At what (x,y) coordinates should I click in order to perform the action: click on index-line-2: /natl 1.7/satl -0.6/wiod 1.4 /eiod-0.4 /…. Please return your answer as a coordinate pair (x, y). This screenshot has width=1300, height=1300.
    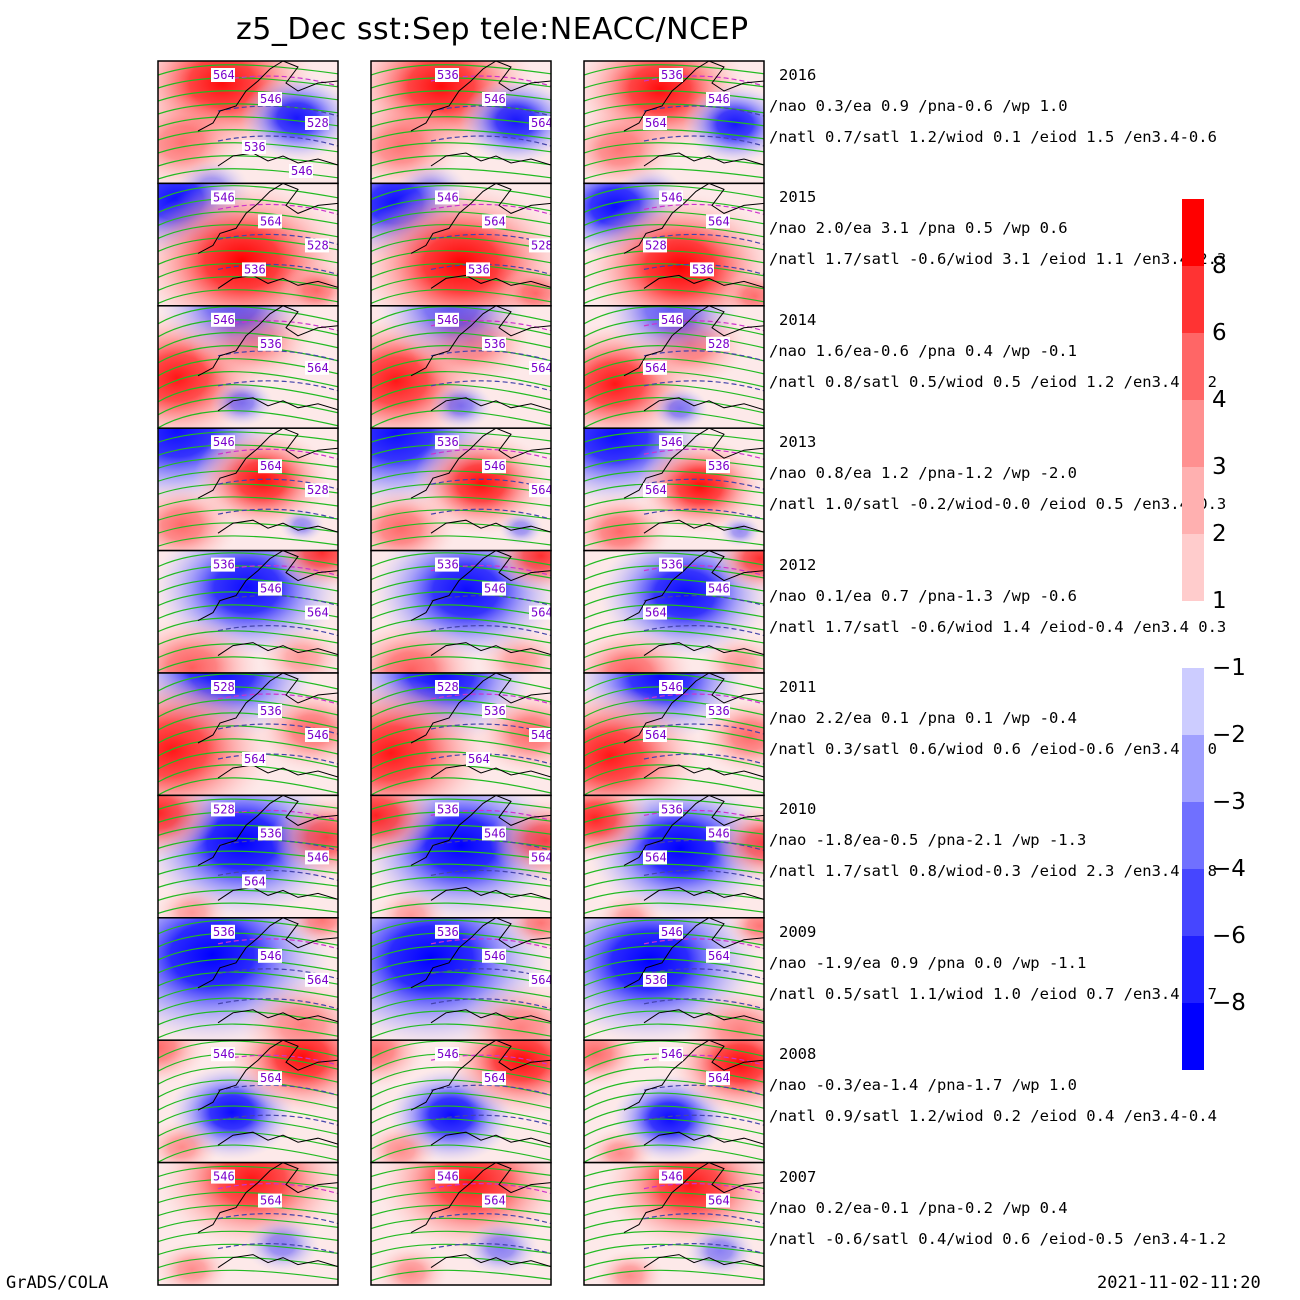
    Looking at the image, I should click on (998, 626).